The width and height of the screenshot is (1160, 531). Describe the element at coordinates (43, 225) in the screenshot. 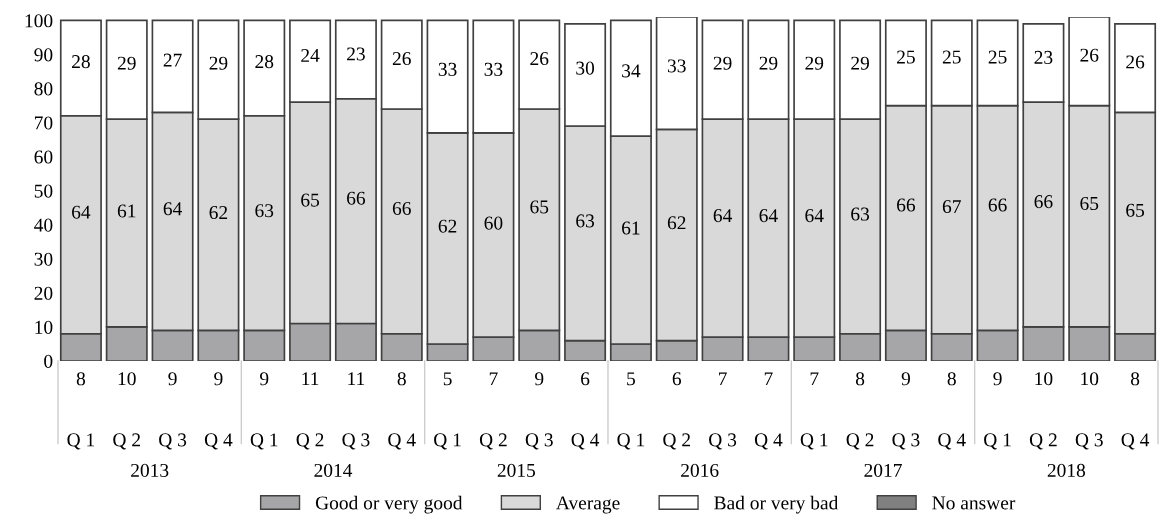

I see `y-tick-label: 40` at that location.